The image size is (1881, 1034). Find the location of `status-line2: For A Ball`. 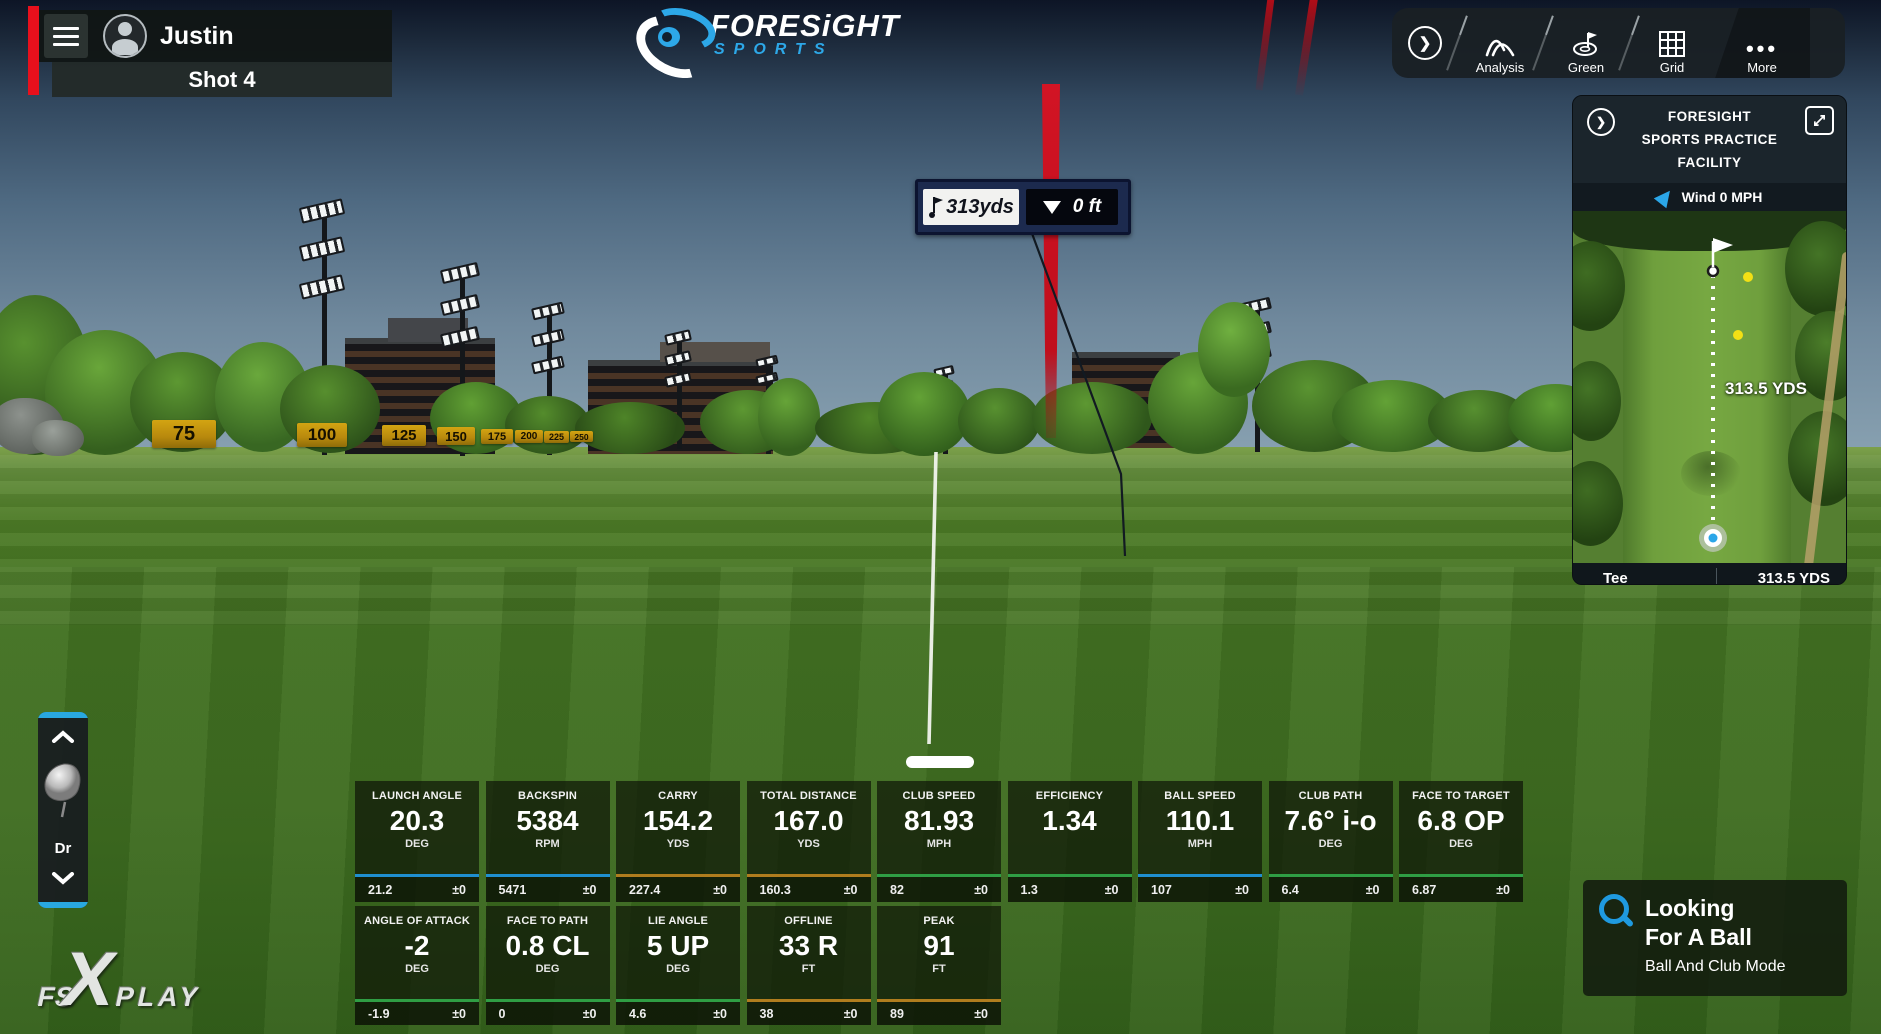

status-line2: For A Ball is located at coordinates (1698, 937).